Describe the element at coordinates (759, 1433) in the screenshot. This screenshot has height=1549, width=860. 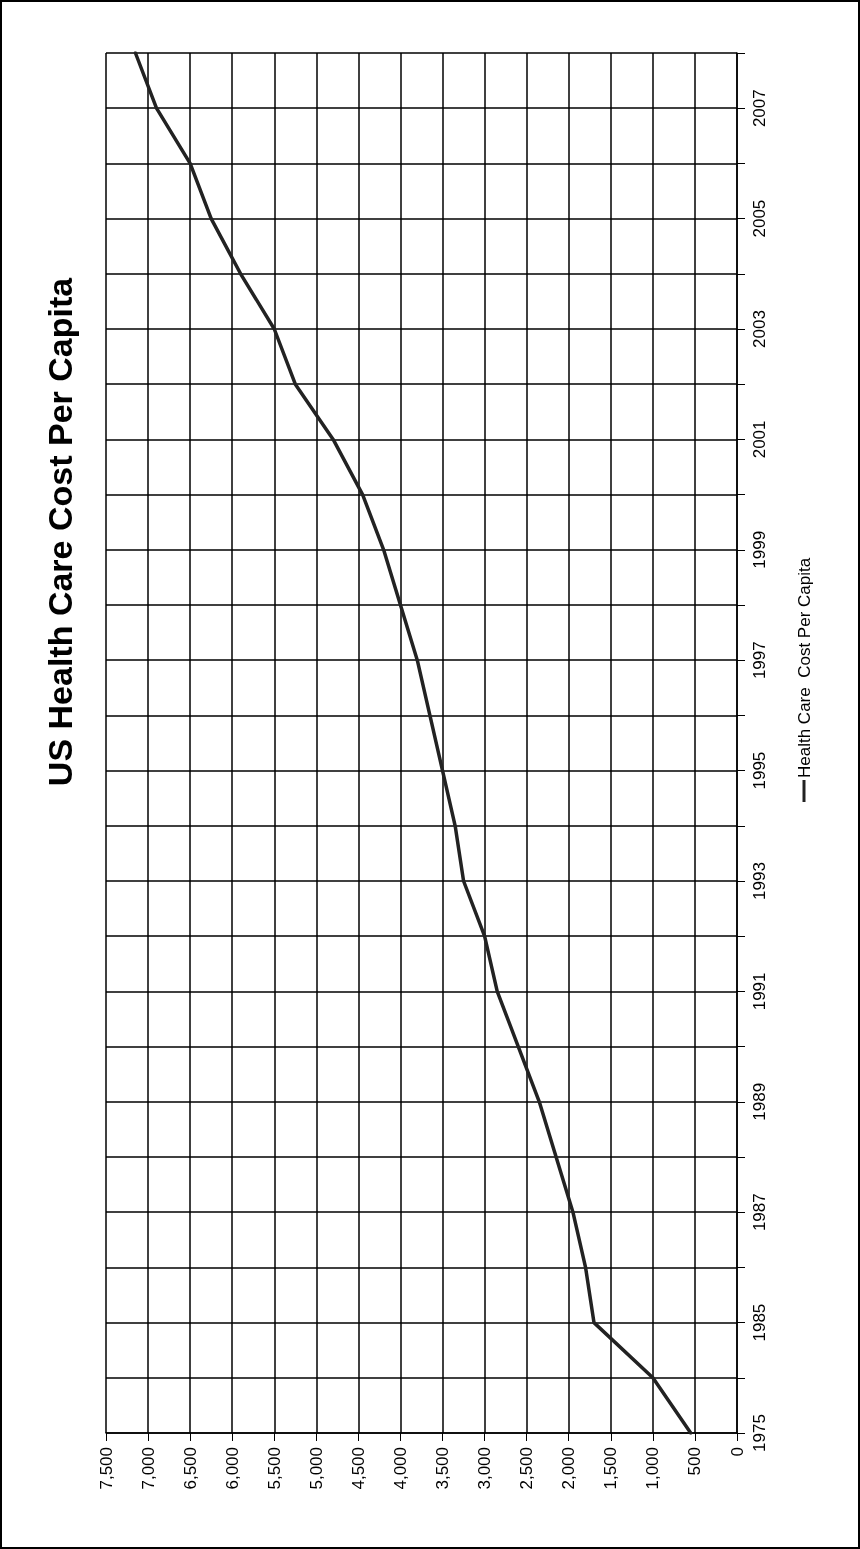
I see `y-tick-label: 1975` at that location.